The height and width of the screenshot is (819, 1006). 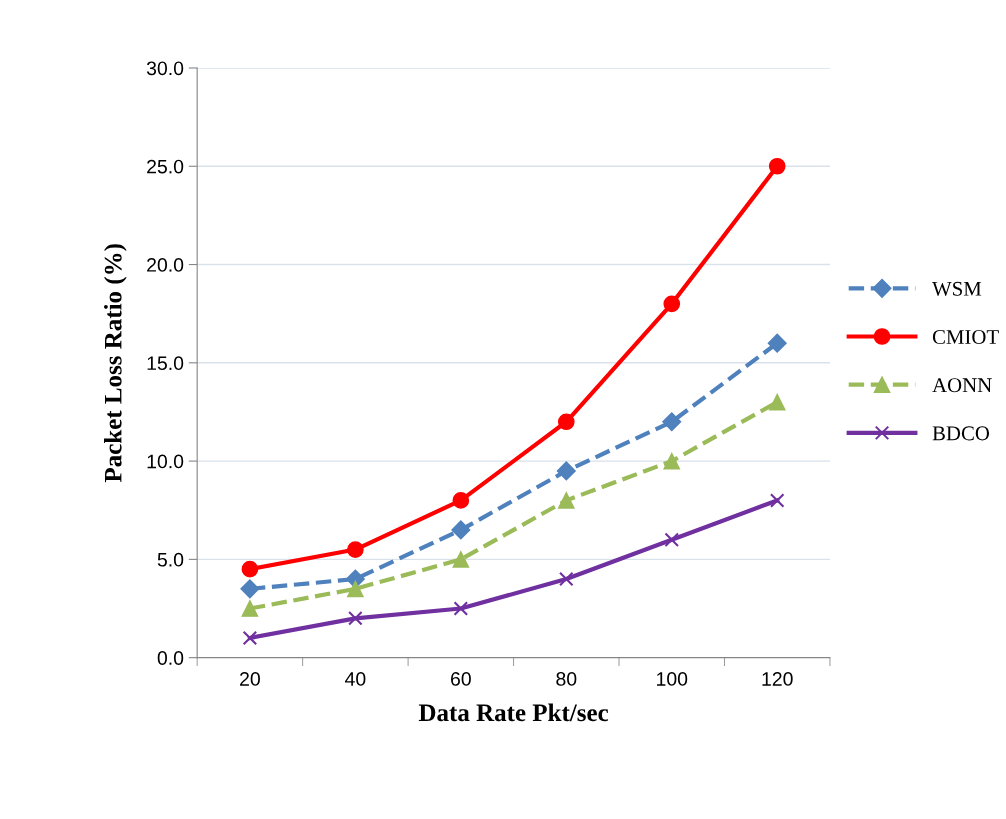 I want to click on x-tick-label: 60, so click(x=461, y=679).